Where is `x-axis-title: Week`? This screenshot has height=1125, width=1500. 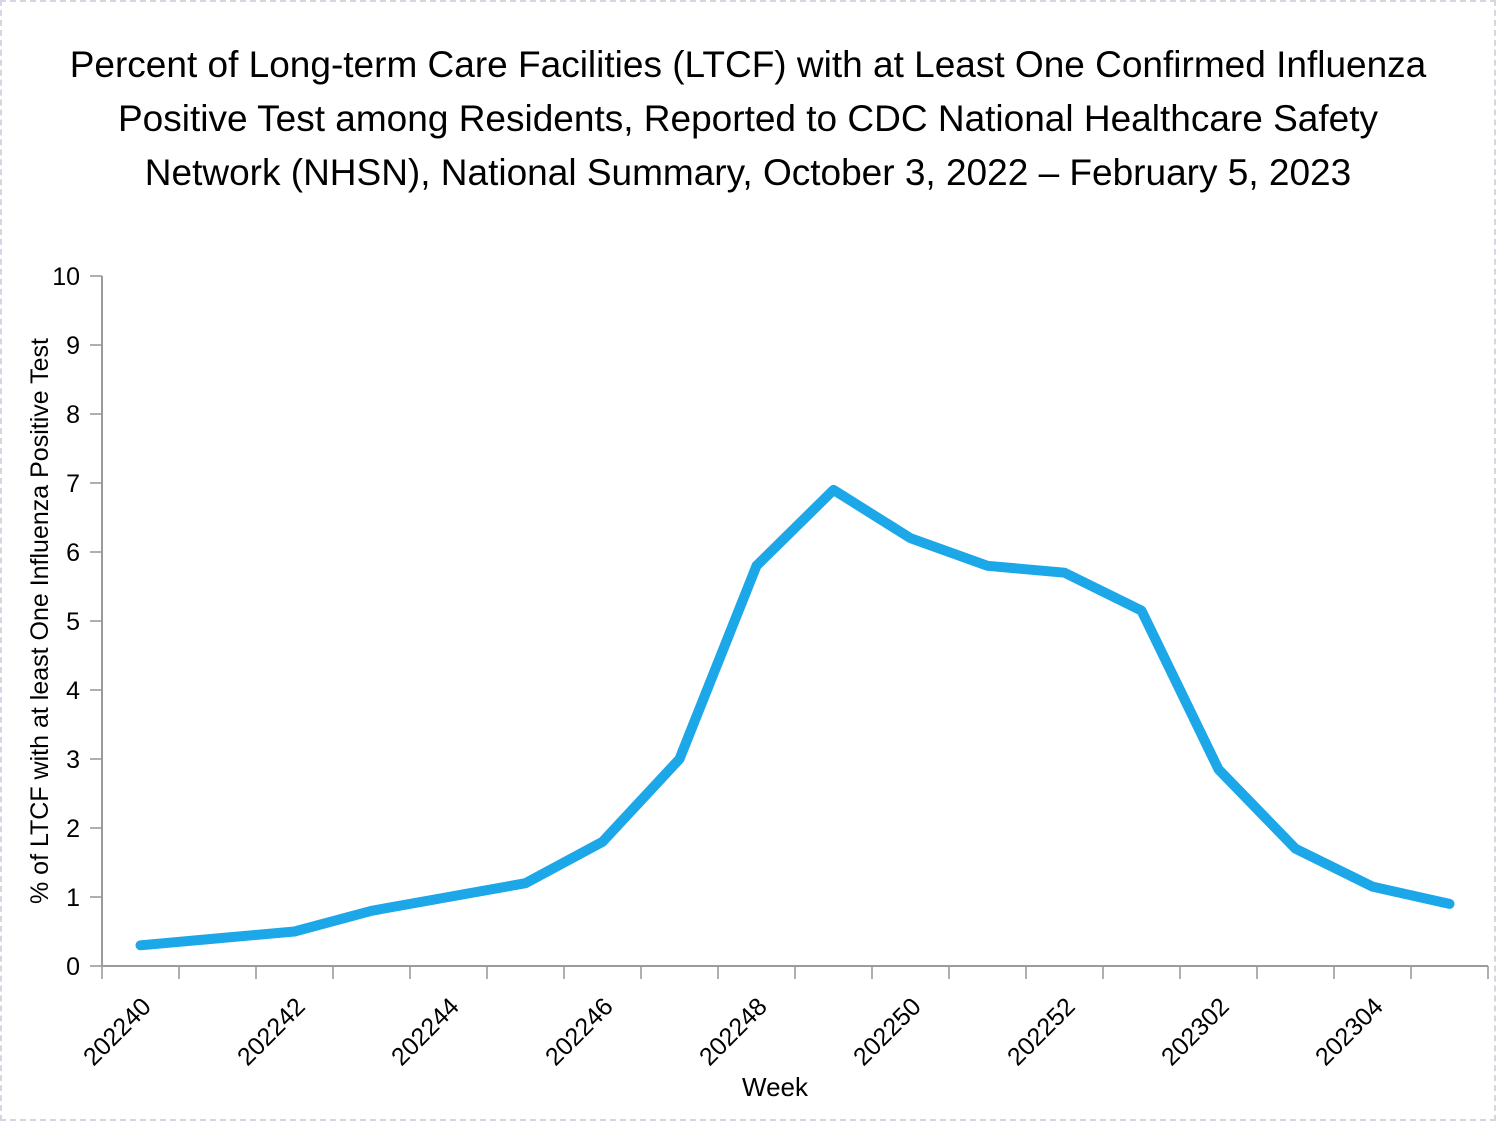
x-axis-title: Week is located at coordinates (775, 1087).